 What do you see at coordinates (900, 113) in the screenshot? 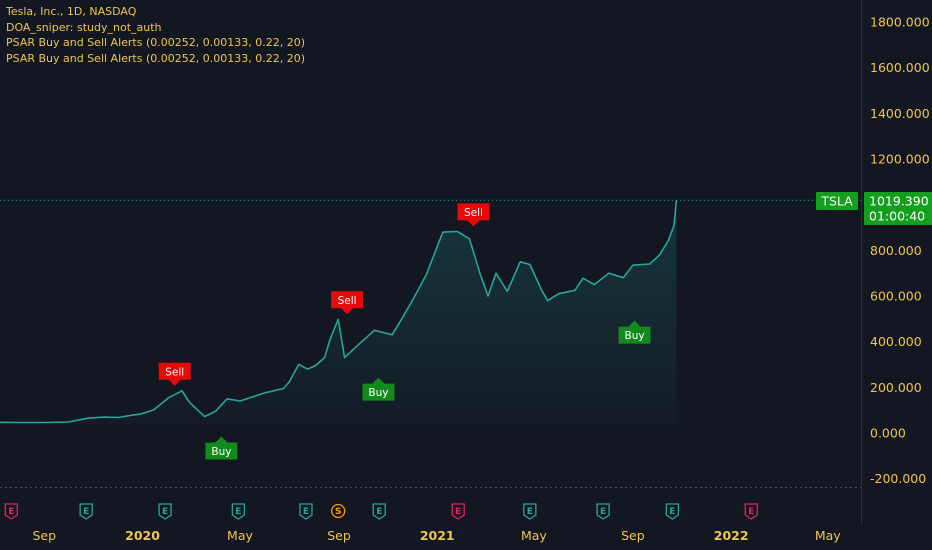
I see `price-tick-label: 1400.000` at bounding box center [900, 113].